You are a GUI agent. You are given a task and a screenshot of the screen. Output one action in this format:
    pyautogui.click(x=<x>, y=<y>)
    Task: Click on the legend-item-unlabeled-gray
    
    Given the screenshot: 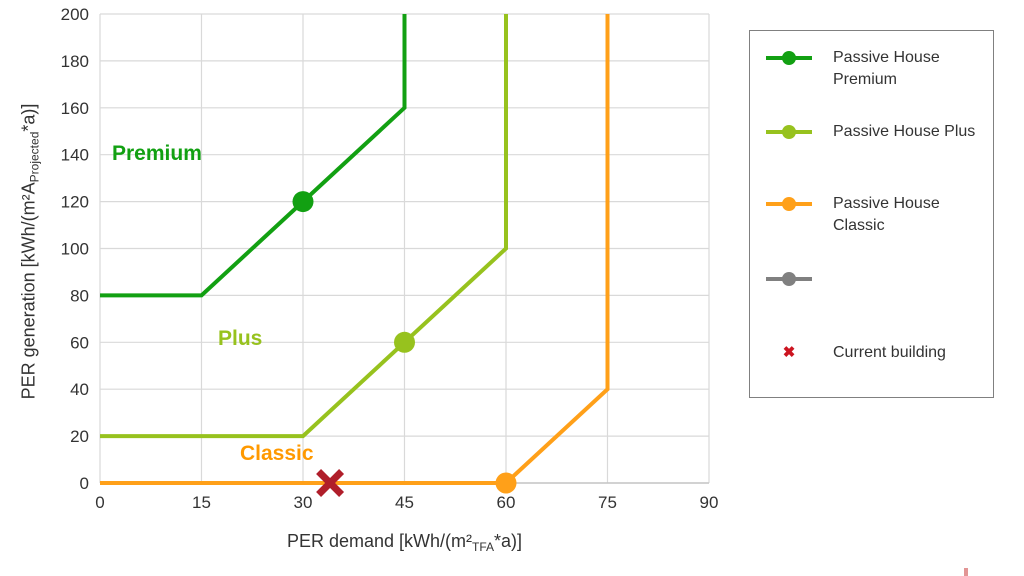 What is the action you would take?
    pyautogui.click(x=875, y=279)
    